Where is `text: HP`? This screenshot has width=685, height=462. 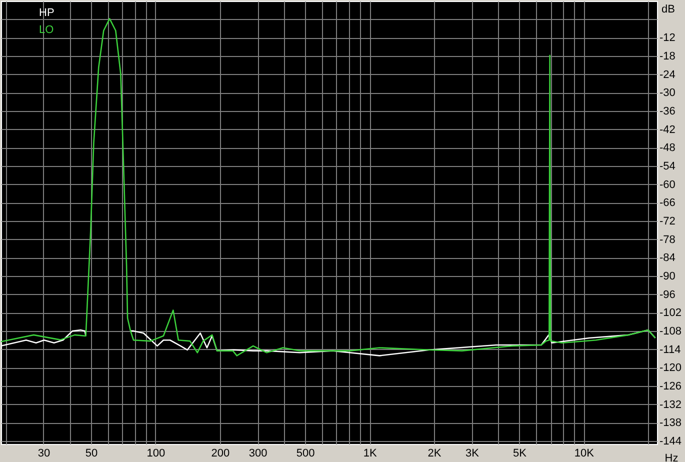
text: HP is located at coordinates (46, 13).